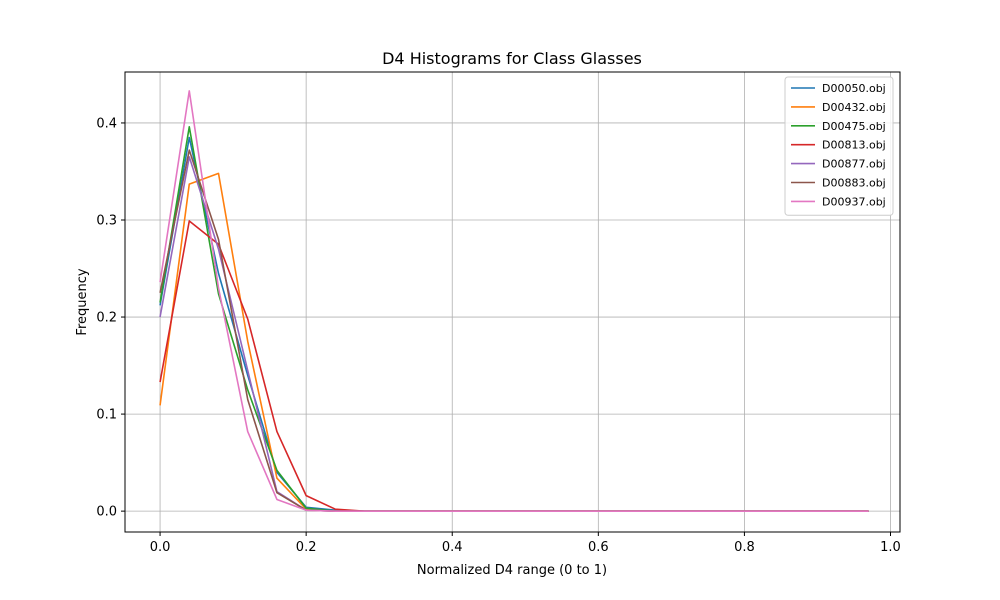 This screenshot has height=600, width=1000. Describe the element at coordinates (854, 107) in the screenshot. I see `legend-label: D00432.obj` at that location.